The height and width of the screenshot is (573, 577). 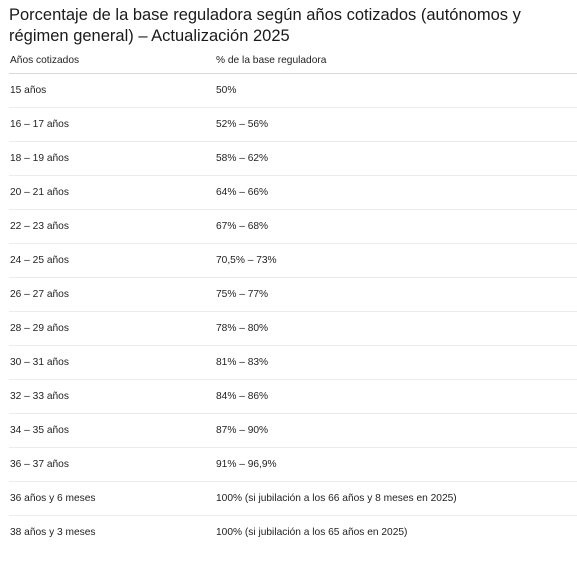 I want to click on cell-years: 20 – 21 años, so click(x=112, y=192).